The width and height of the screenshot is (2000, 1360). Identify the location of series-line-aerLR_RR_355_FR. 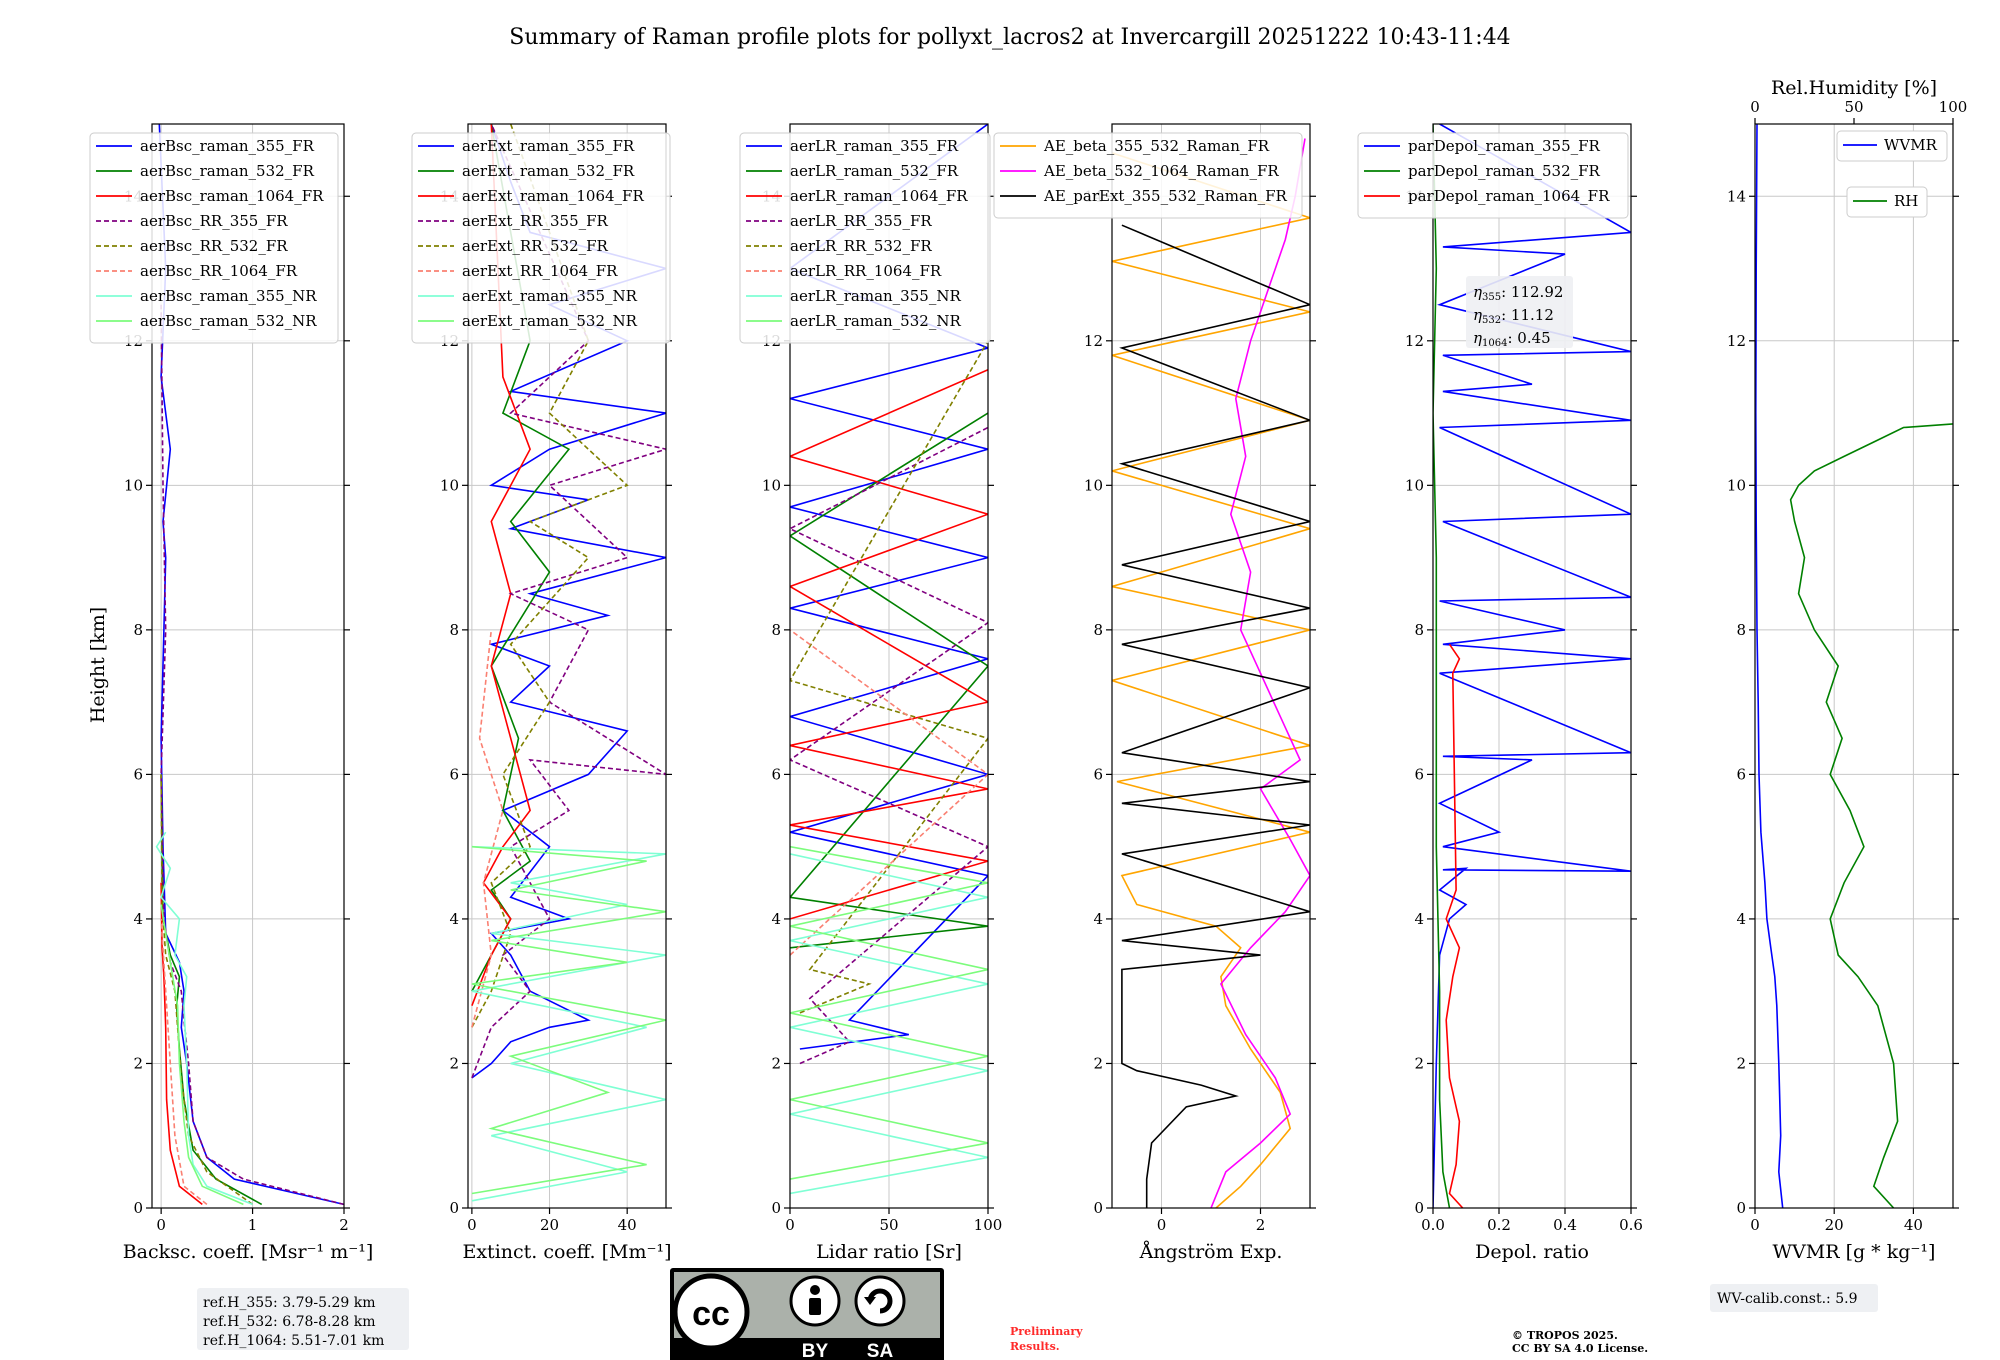
(889, 745).